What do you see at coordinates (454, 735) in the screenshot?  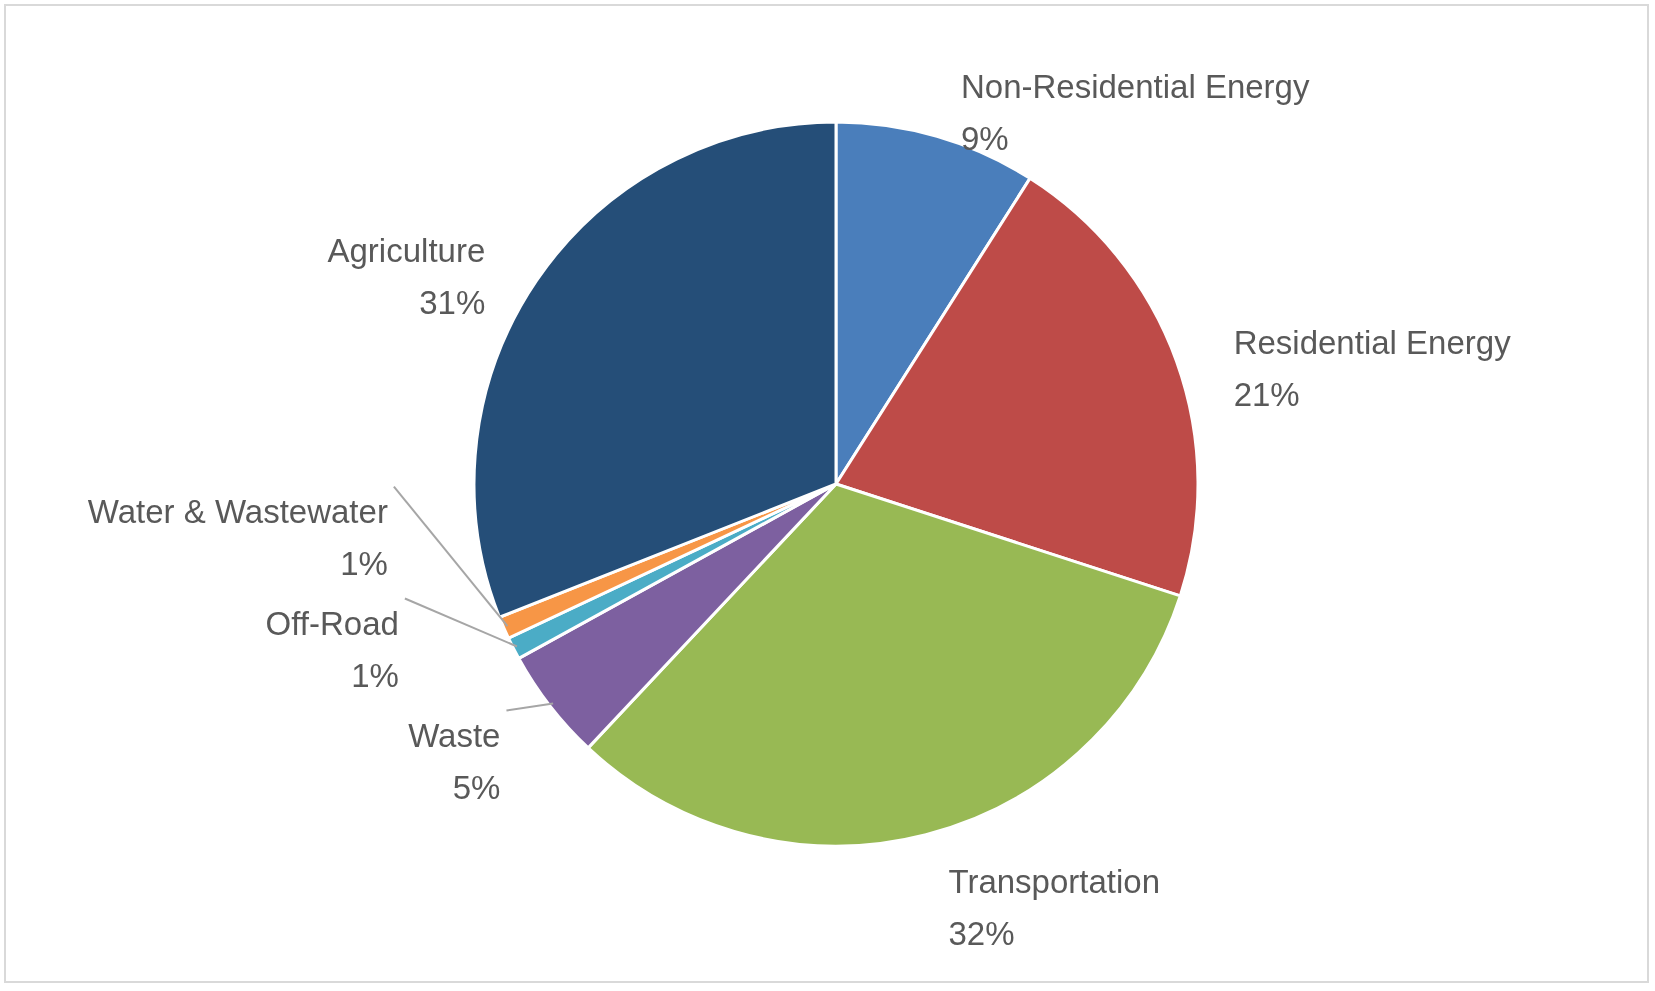 I see `slice-label: Waste` at bounding box center [454, 735].